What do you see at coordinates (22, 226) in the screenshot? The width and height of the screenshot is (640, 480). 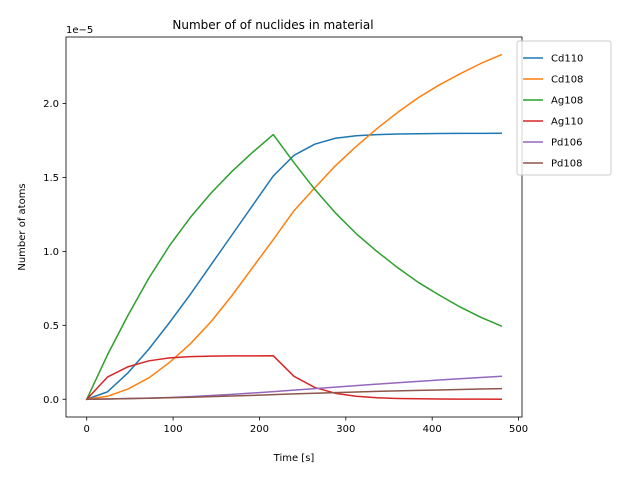 I see `y-axis-label: Number of atoms` at bounding box center [22, 226].